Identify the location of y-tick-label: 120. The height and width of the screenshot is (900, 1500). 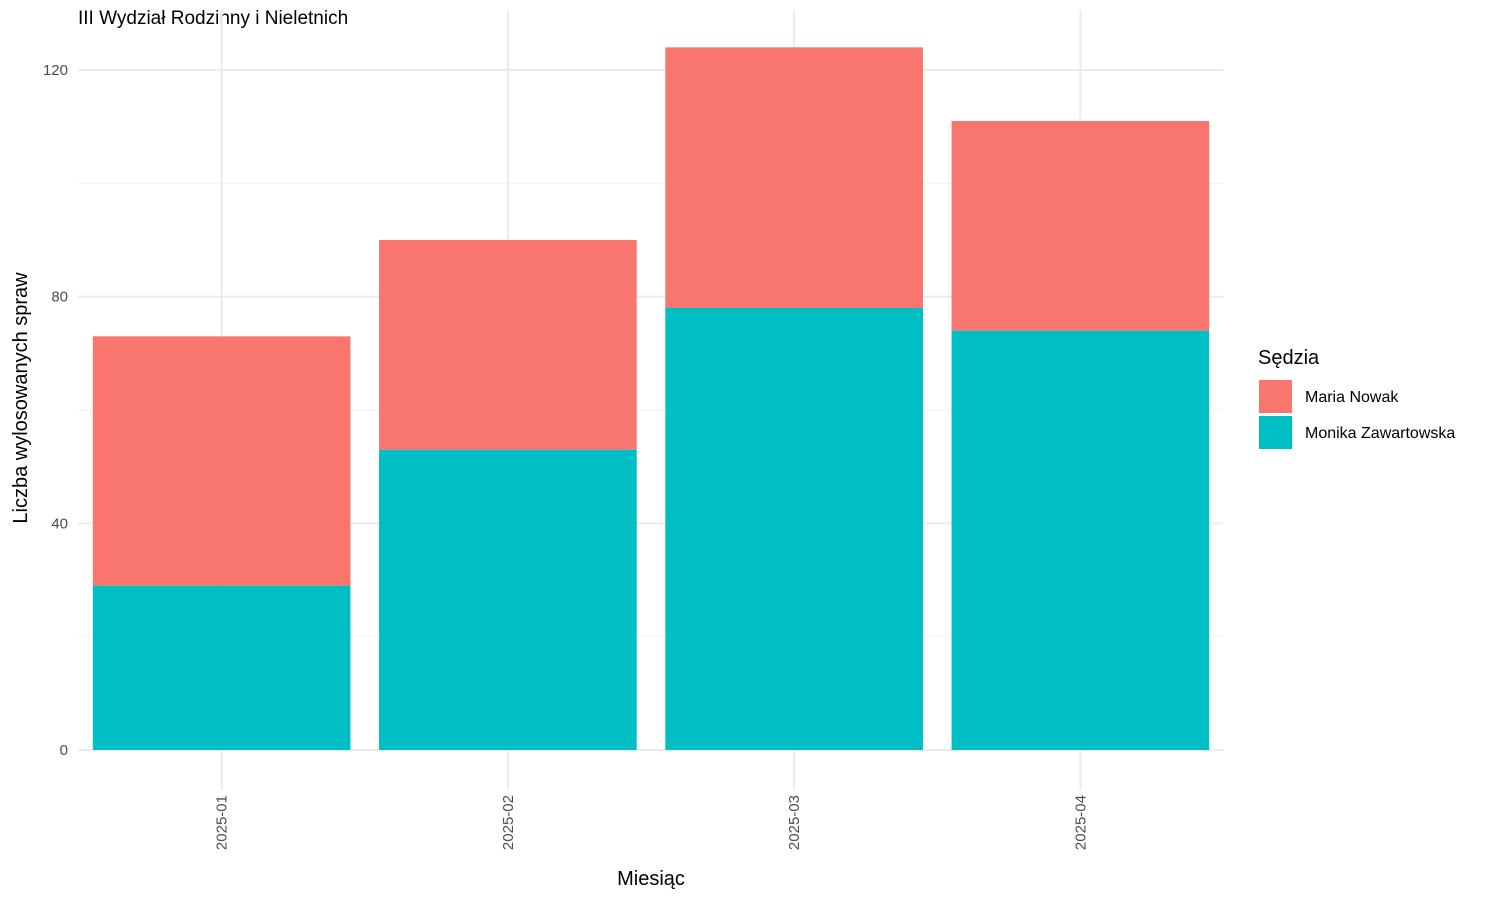
(55, 70).